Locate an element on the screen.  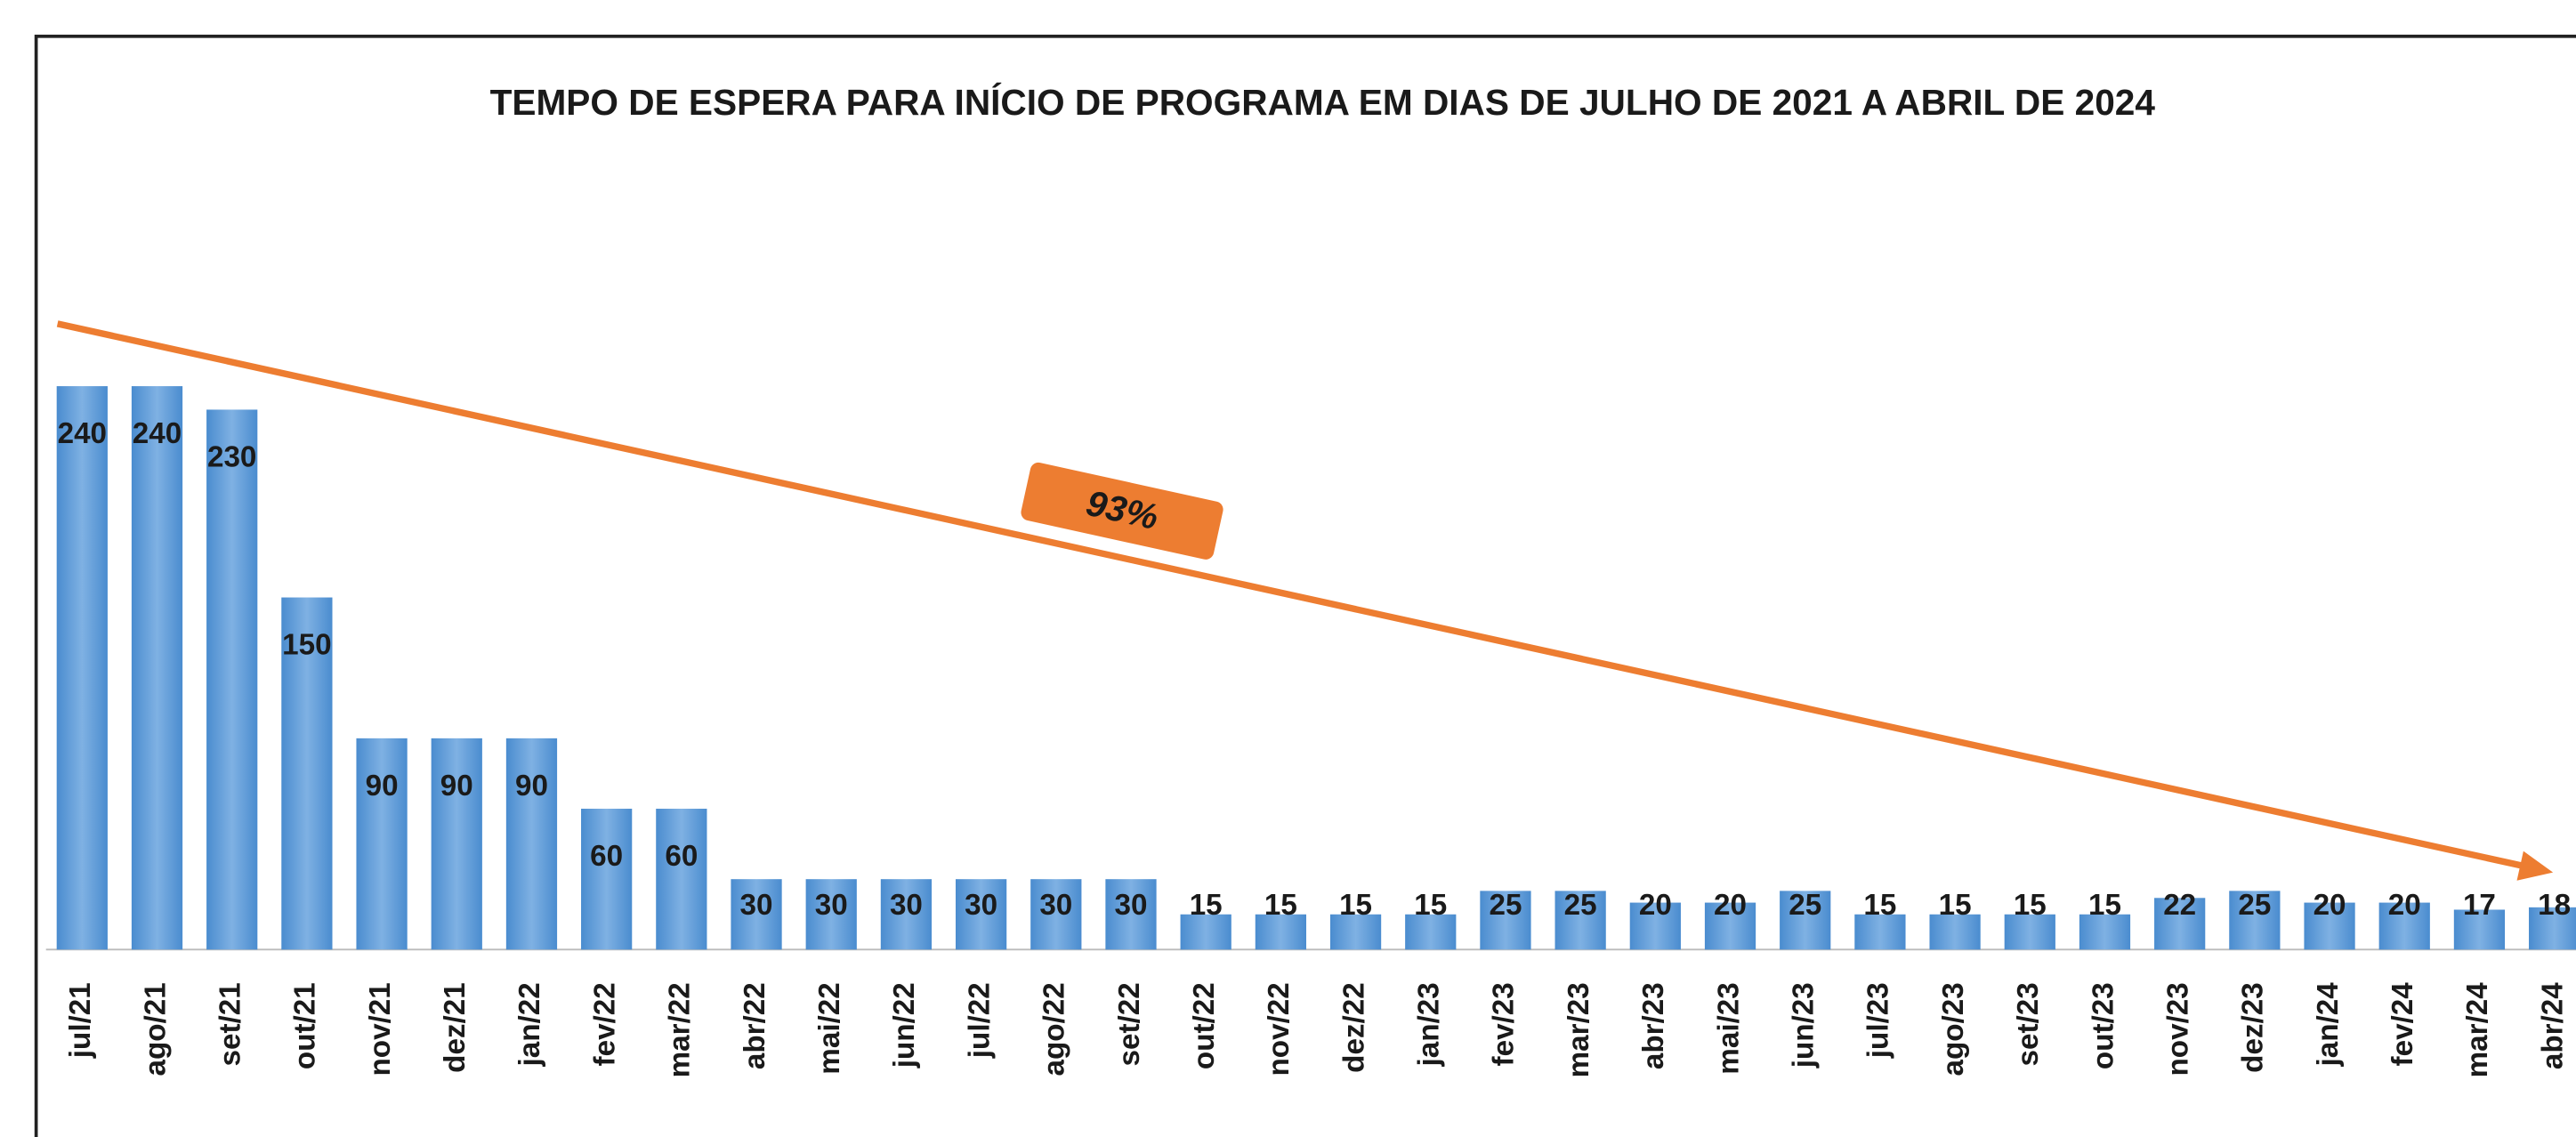
x-tick-label: nov/23 is located at coordinates (2177, 1029).